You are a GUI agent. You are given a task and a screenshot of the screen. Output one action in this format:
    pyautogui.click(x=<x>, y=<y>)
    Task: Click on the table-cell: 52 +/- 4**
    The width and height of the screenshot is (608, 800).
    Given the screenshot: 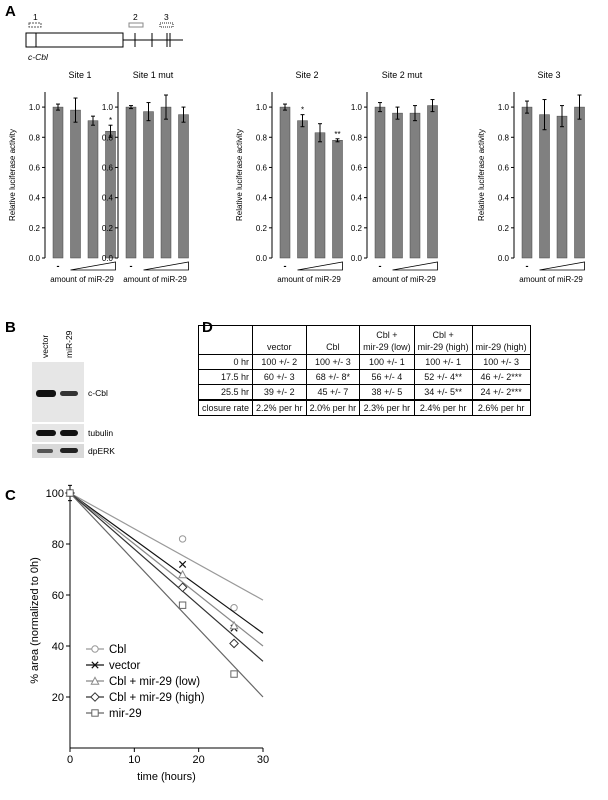 What is the action you would take?
    pyautogui.click(x=443, y=377)
    